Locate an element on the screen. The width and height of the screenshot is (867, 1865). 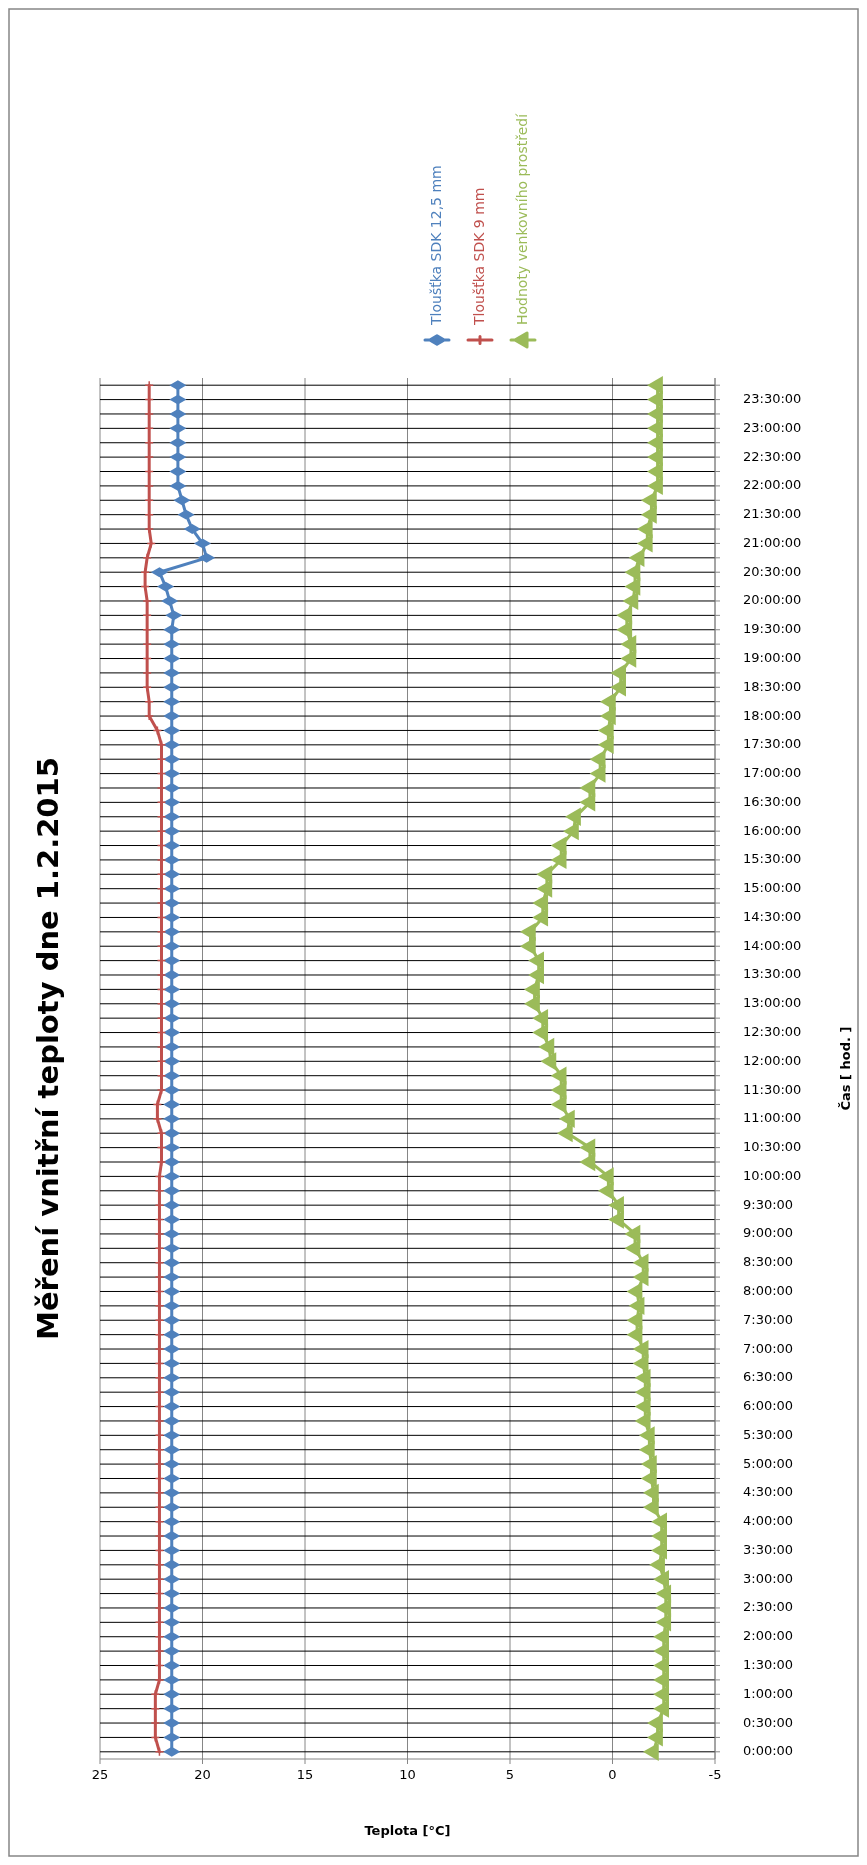
y-tick-label: 1:30:00 is located at coordinates (768, 1664).